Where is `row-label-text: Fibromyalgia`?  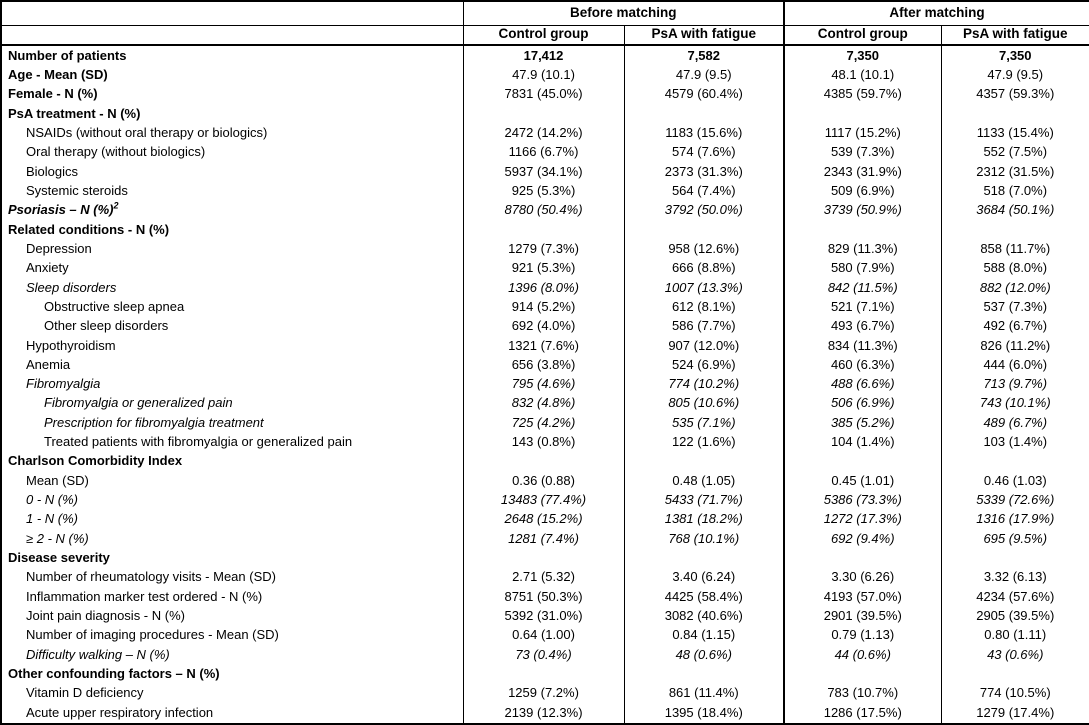
row-label-text: Fibromyalgia is located at coordinates (63, 384).